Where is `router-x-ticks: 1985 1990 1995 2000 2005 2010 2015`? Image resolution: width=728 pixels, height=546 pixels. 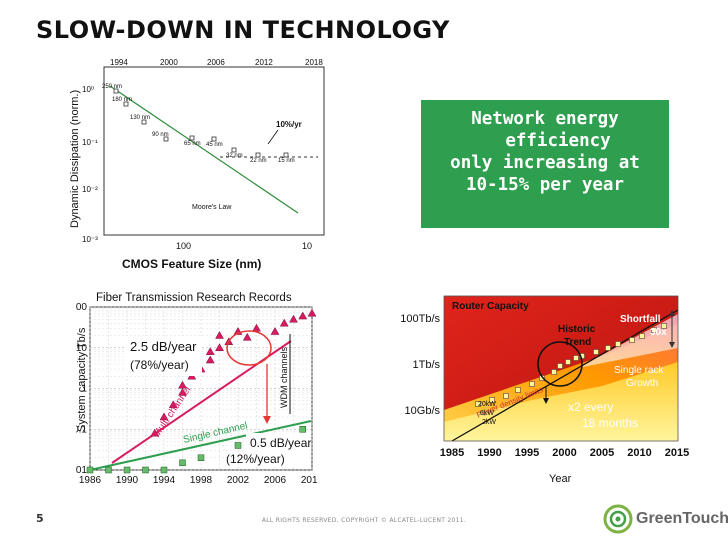 router-x-ticks: 1985 1990 1995 2000 2005 2010 2015 is located at coordinates (564, 453).